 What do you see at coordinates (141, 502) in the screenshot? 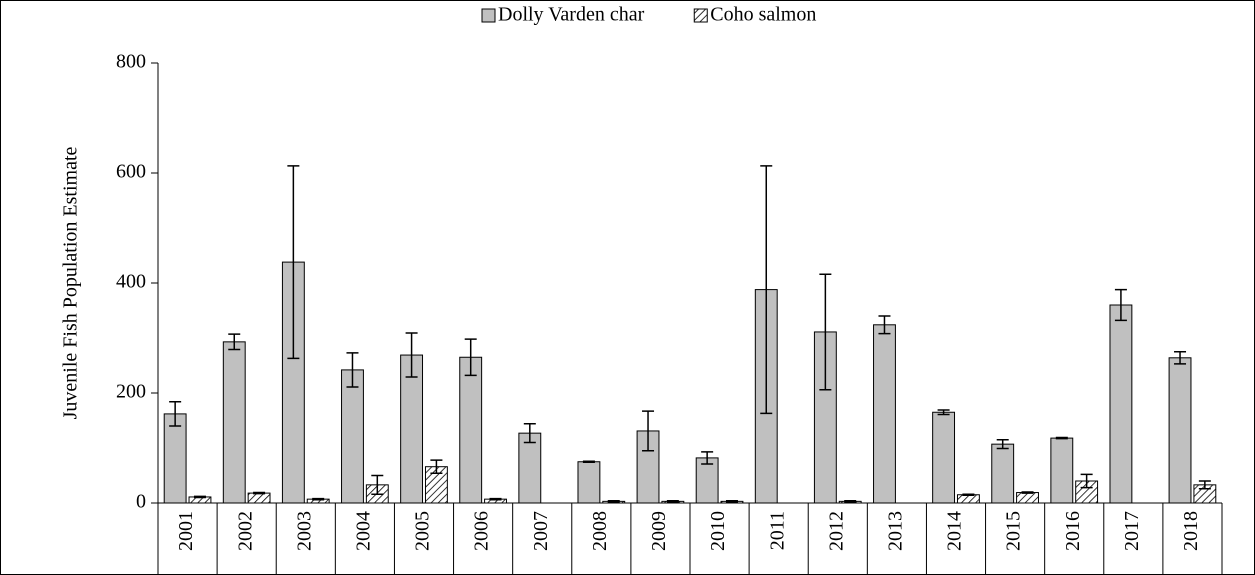
I see `y-tick-label: 0` at bounding box center [141, 502].